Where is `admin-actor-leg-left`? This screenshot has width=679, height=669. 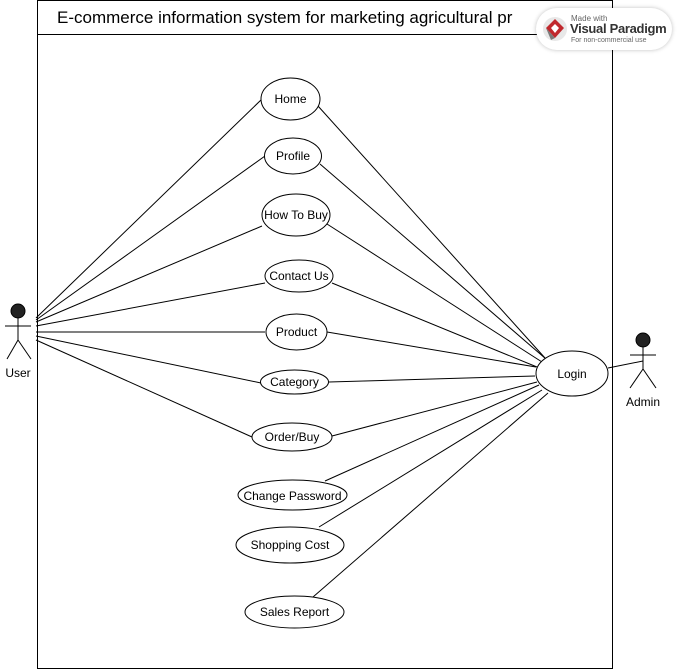
admin-actor-leg-left is located at coordinates (636, 378).